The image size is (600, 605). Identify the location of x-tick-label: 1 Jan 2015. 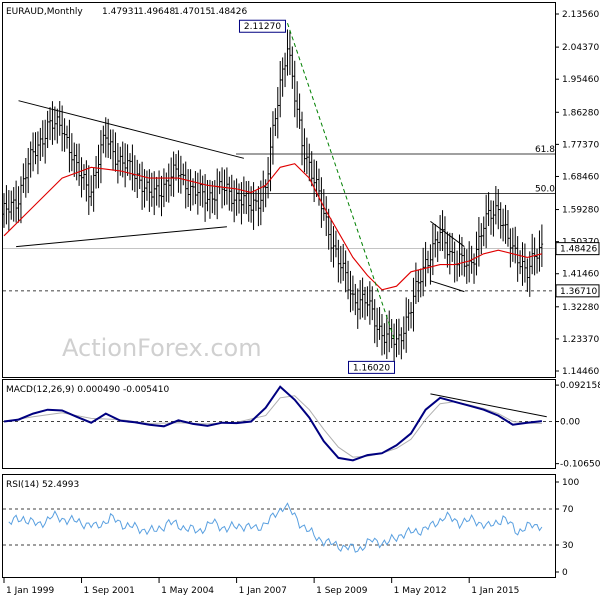
(495, 591).